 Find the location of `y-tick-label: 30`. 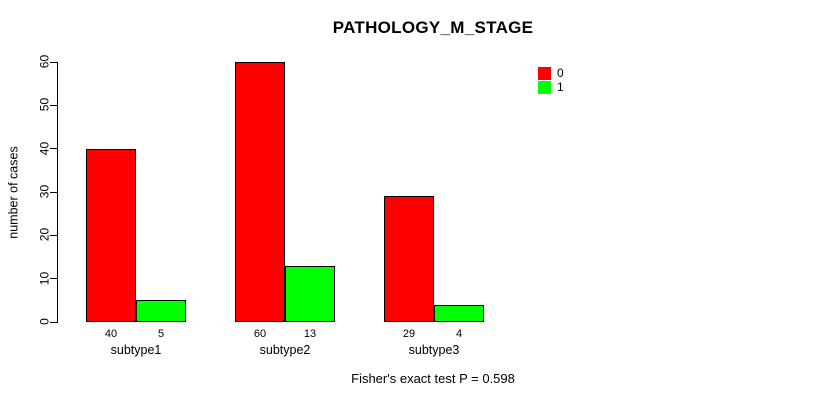

y-tick-label: 30 is located at coordinates (44, 191).